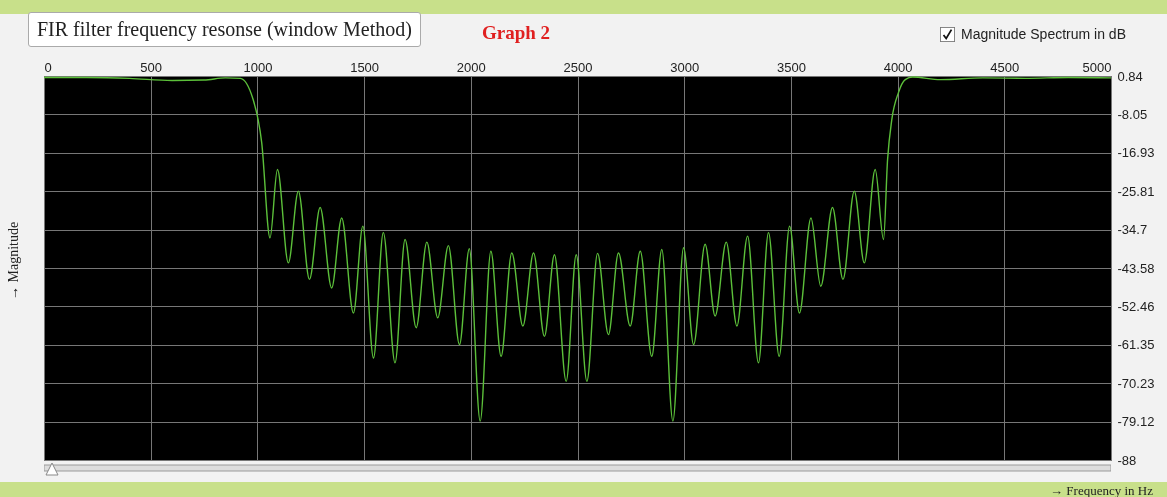 This screenshot has height=497, width=1167. Describe the element at coordinates (1127, 460) in the screenshot. I see `y-tick-label: -88` at that location.